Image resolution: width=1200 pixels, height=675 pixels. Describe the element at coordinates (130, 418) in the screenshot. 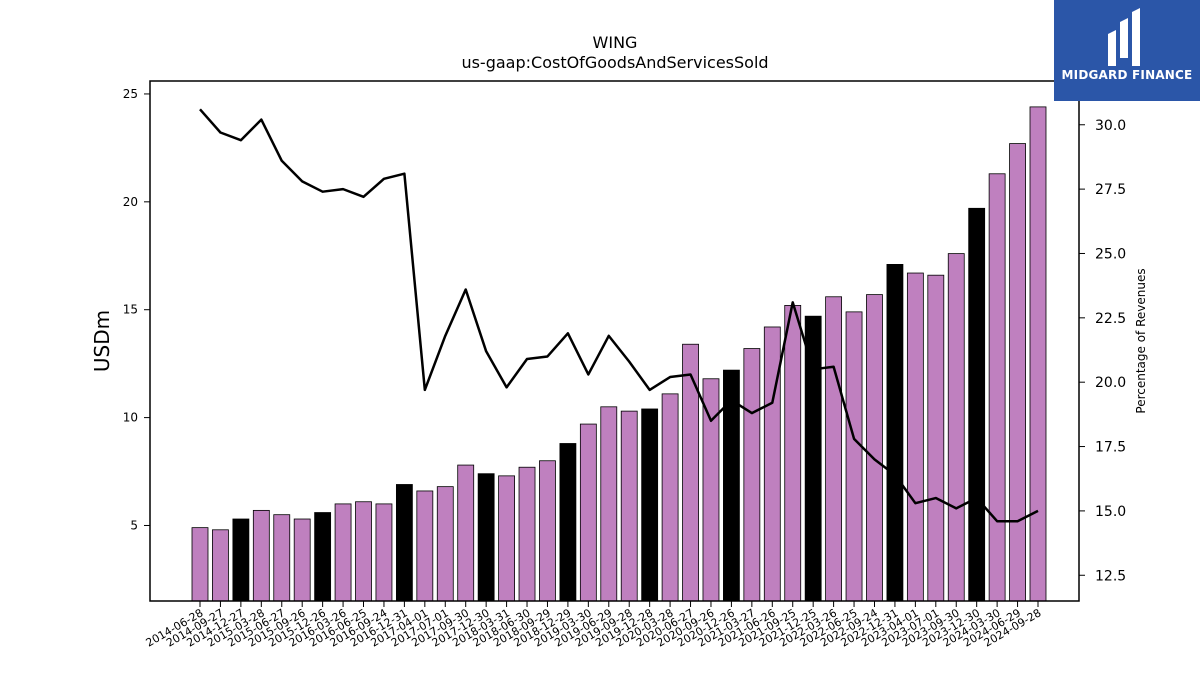

I see `y-tick-label: 10` at that location.